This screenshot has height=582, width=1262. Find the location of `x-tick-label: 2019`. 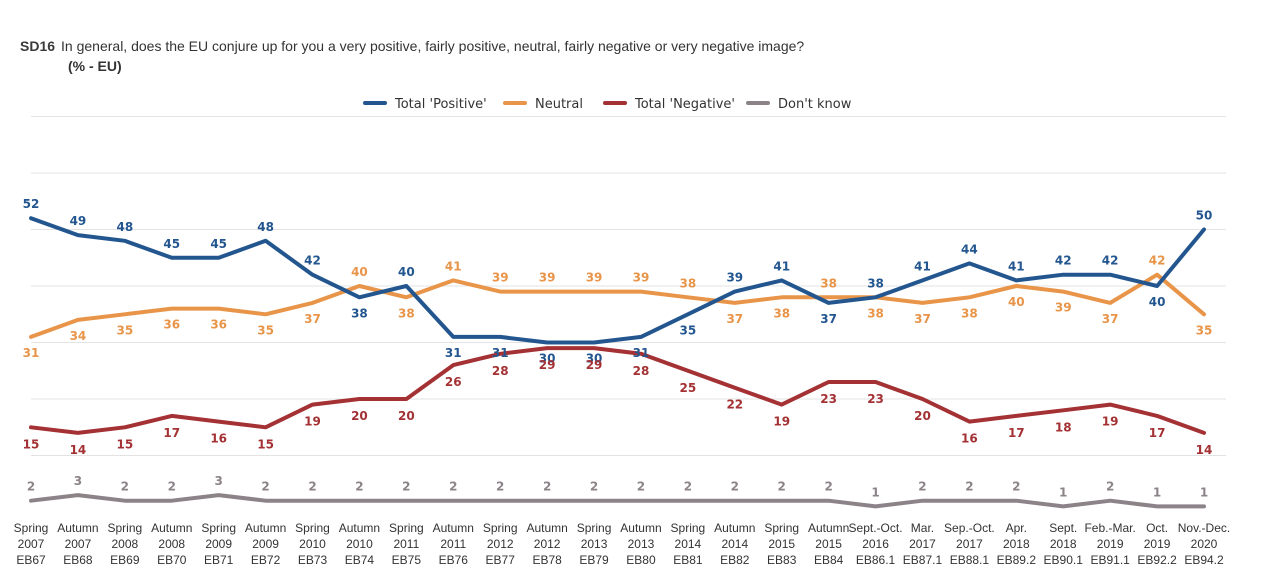

x-tick-label: 2019 is located at coordinates (1110, 544).